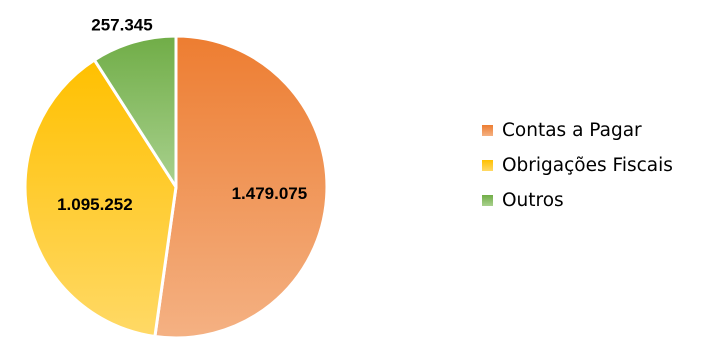 The width and height of the screenshot is (728, 337). I want to click on legend: Contas a Pagar Obrigações Fiscais Outros, so click(577, 166).